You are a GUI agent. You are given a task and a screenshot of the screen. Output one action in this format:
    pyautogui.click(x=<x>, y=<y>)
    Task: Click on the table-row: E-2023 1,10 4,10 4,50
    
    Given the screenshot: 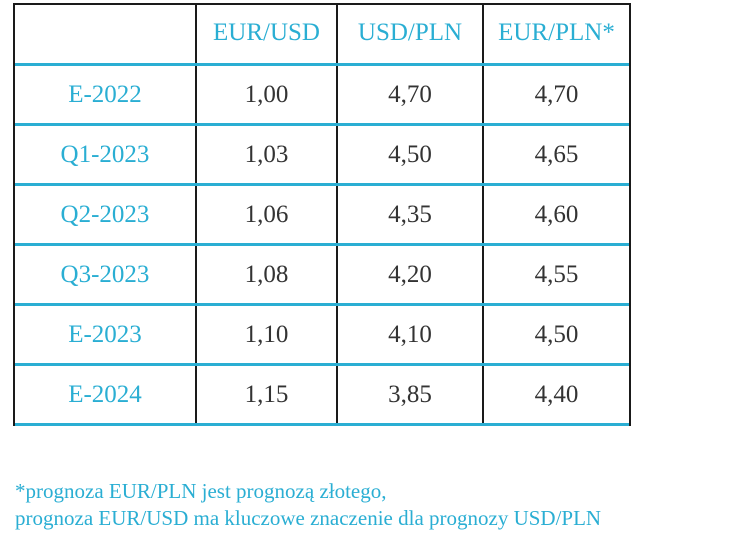 What is the action you would take?
    pyautogui.click(x=322, y=336)
    